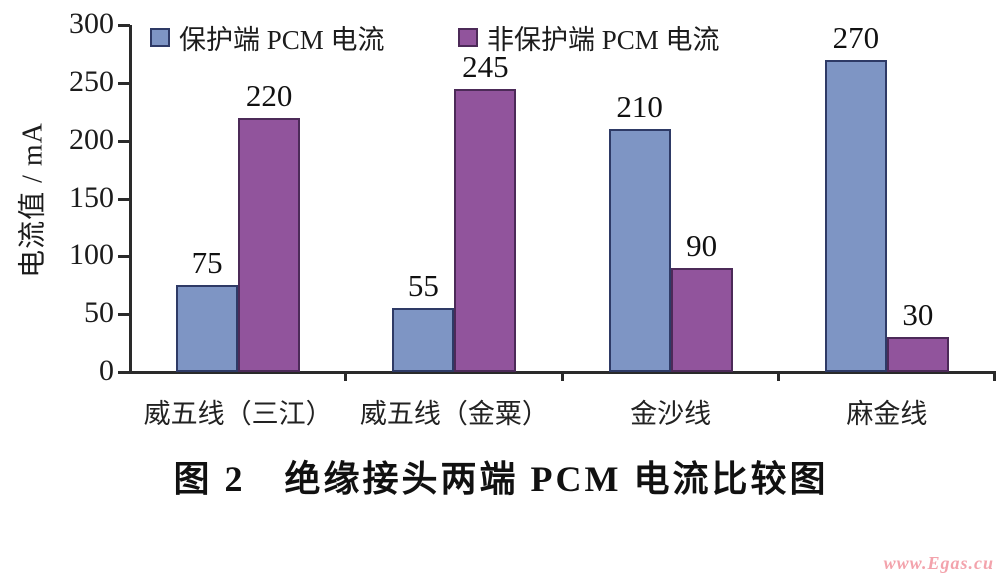 The image size is (1002, 576). Describe the element at coordinates (91, 23) in the screenshot. I see `y-tick-label: 300` at that location.